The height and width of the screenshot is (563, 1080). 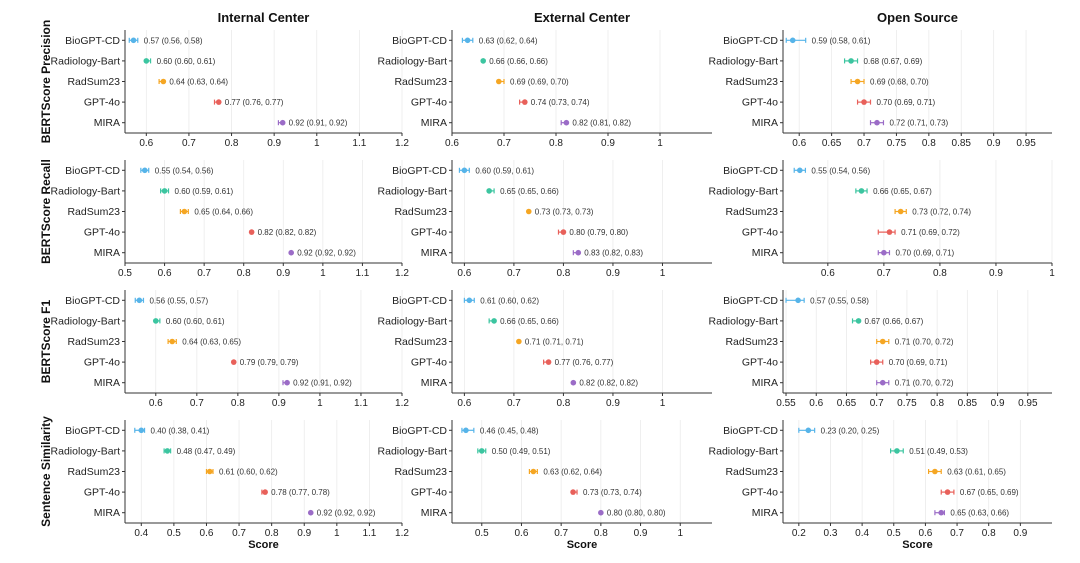 What do you see at coordinates (521, 451) in the screenshot?
I see `data-label-radiology-bart: 0.50 (0.49, 0.51)` at bounding box center [521, 451].